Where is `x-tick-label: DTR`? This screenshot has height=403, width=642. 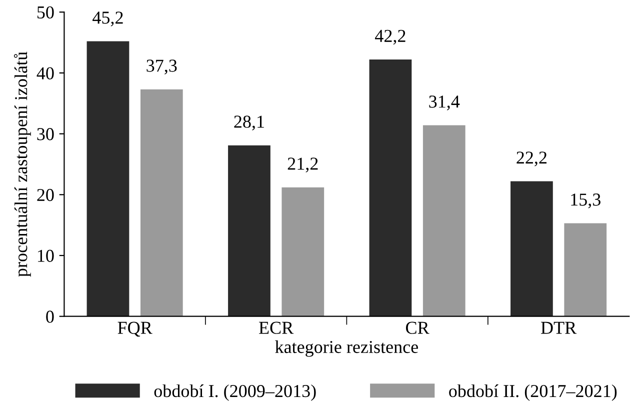 x-tick-label: DTR is located at coordinates (559, 328).